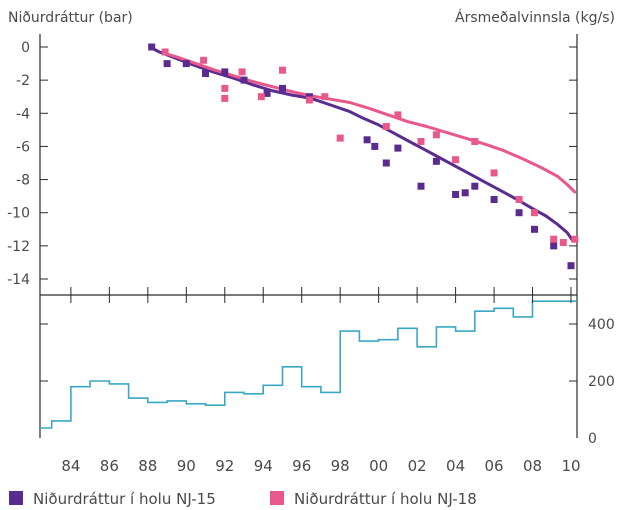  What do you see at coordinates (70, 466) in the screenshot?
I see `x-tick-label: 84` at bounding box center [70, 466].